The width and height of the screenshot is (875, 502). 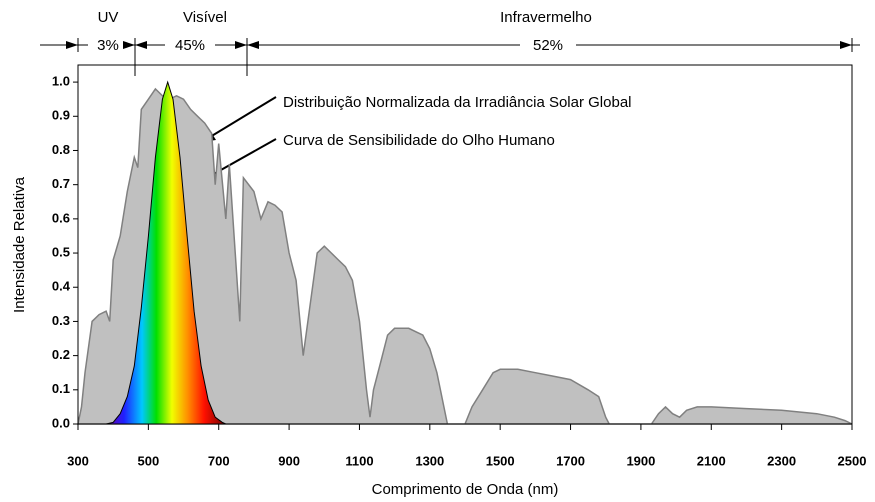 I want to click on x-tick-label: 500, so click(x=149, y=460).